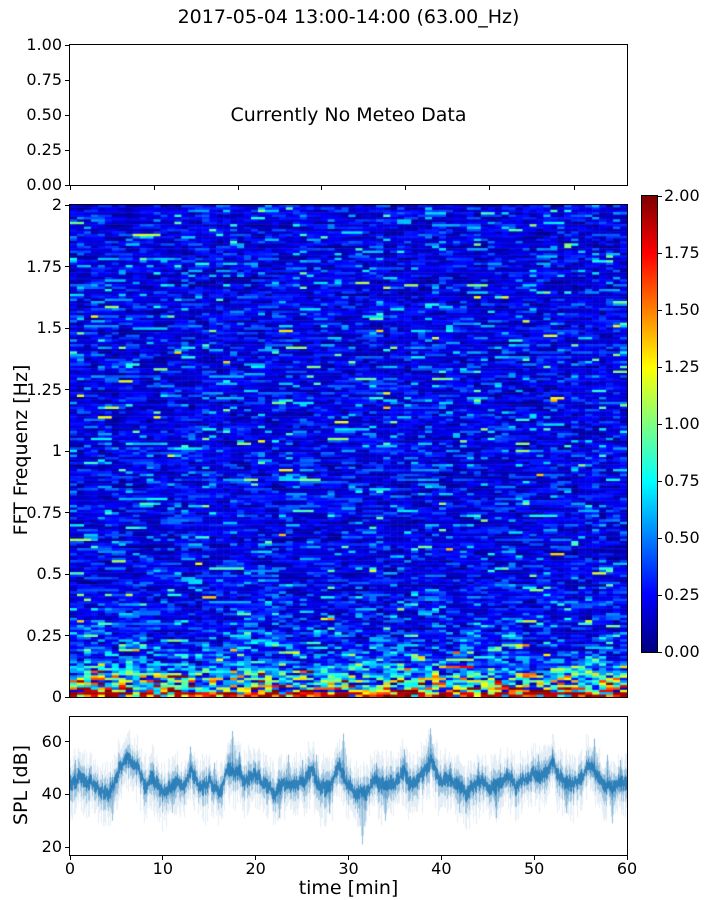 Image resolution: width=720 pixels, height=900 pixels. What do you see at coordinates (44, 184) in the screenshot?
I see `meteo-y-tick-label: 0.00` at bounding box center [44, 184].